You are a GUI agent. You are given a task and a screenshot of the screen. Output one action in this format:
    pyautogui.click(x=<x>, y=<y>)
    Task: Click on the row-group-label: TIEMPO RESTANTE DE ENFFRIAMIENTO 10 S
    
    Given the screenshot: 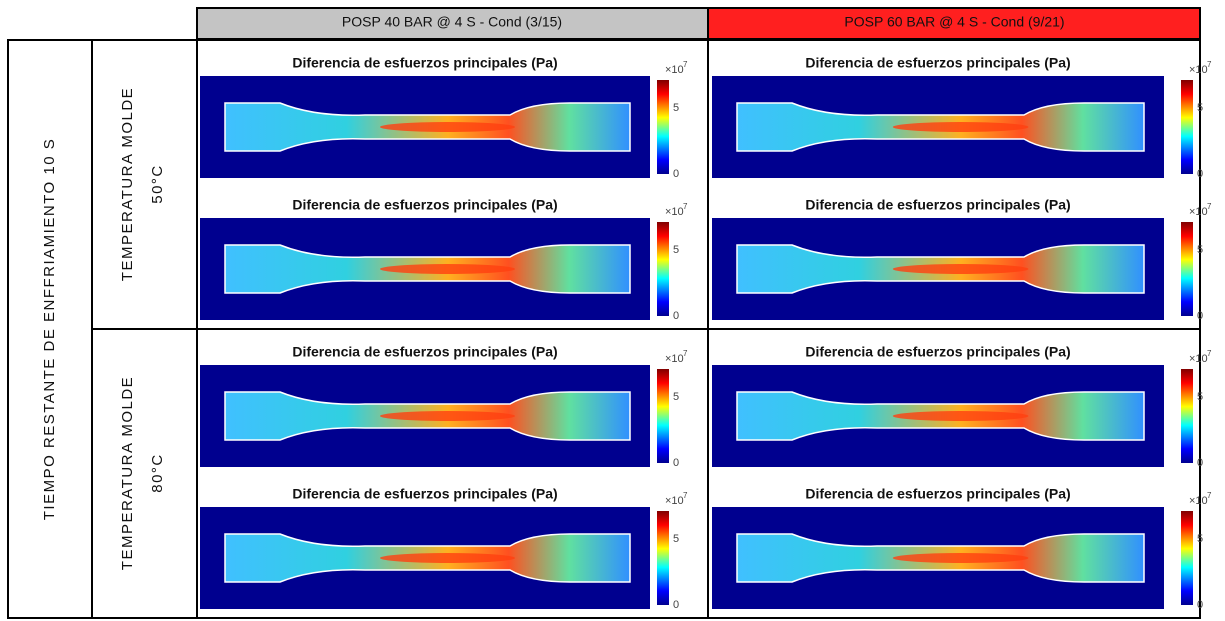 What is the action you would take?
    pyautogui.click(x=49, y=329)
    